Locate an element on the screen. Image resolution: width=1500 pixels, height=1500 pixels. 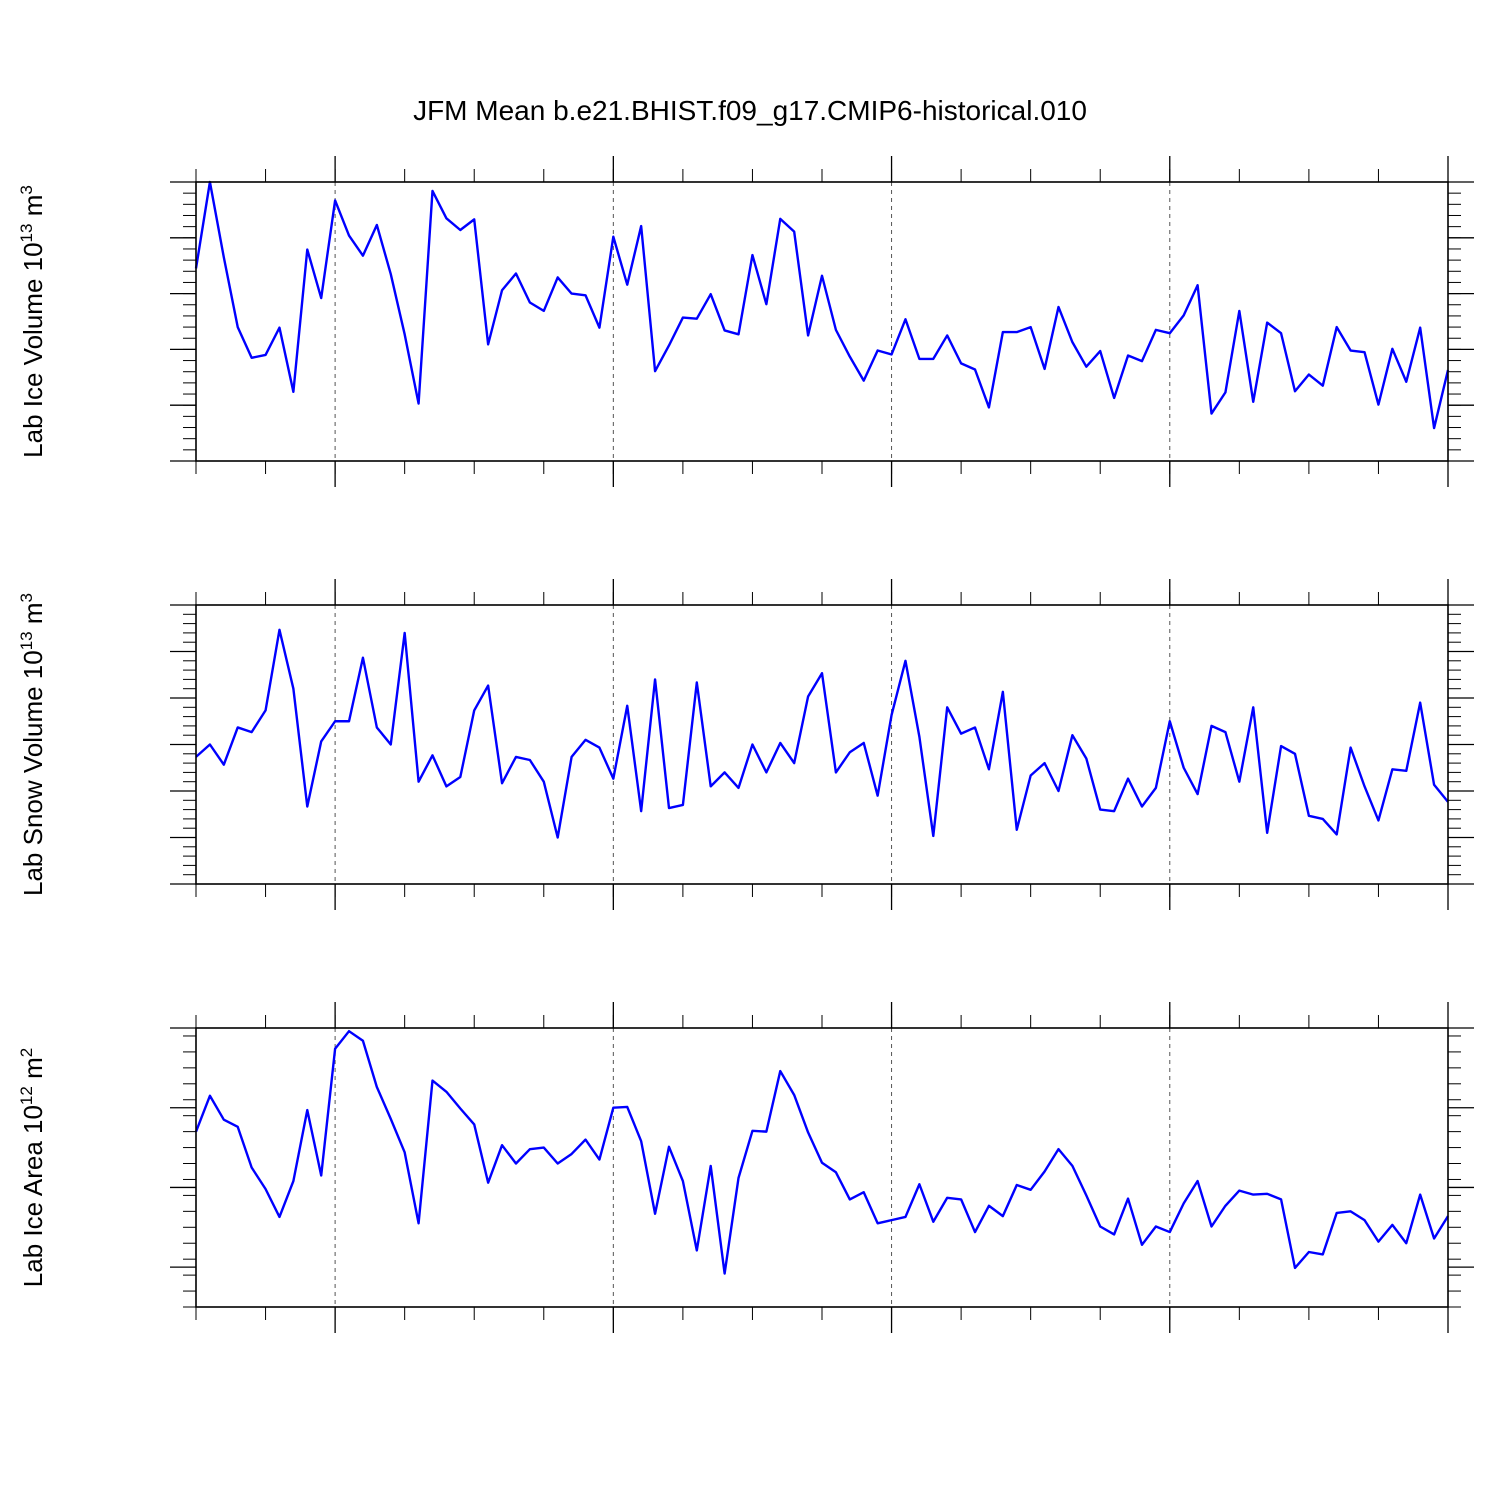
y-axis-label-exp: 12 is located at coordinates (26, 1095).